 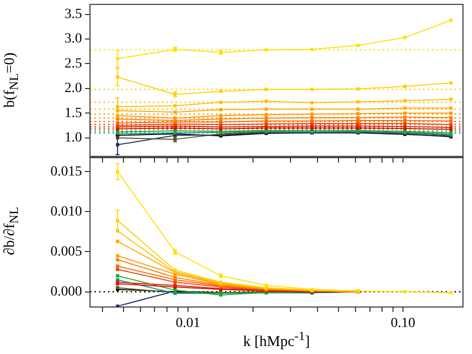 What do you see at coordinates (73, 14) in the screenshot?
I see `y-tick-label: 3.5` at bounding box center [73, 14].